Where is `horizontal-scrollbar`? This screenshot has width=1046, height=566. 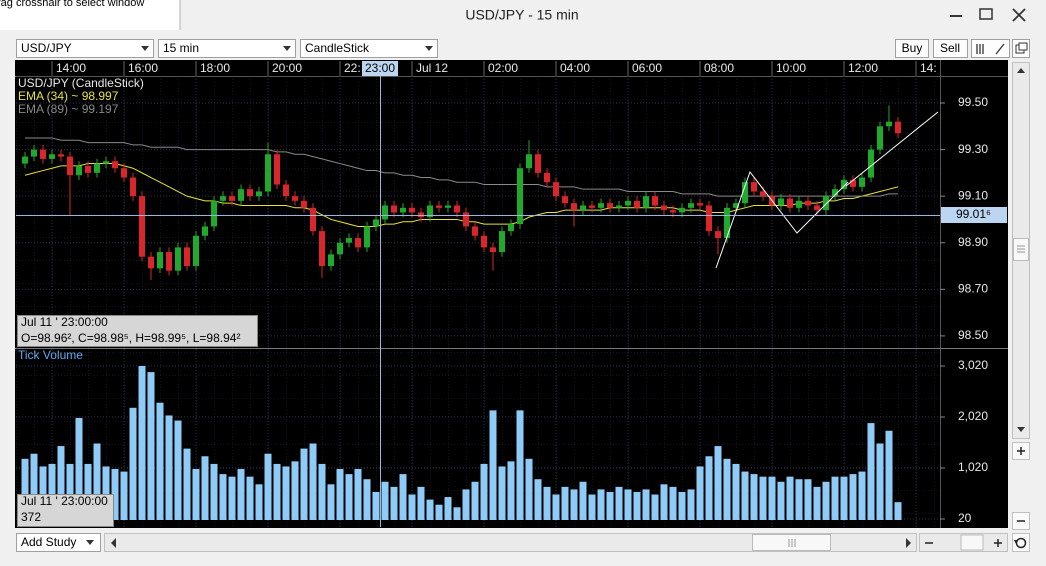
horizontal-scrollbar is located at coordinates (510, 542).